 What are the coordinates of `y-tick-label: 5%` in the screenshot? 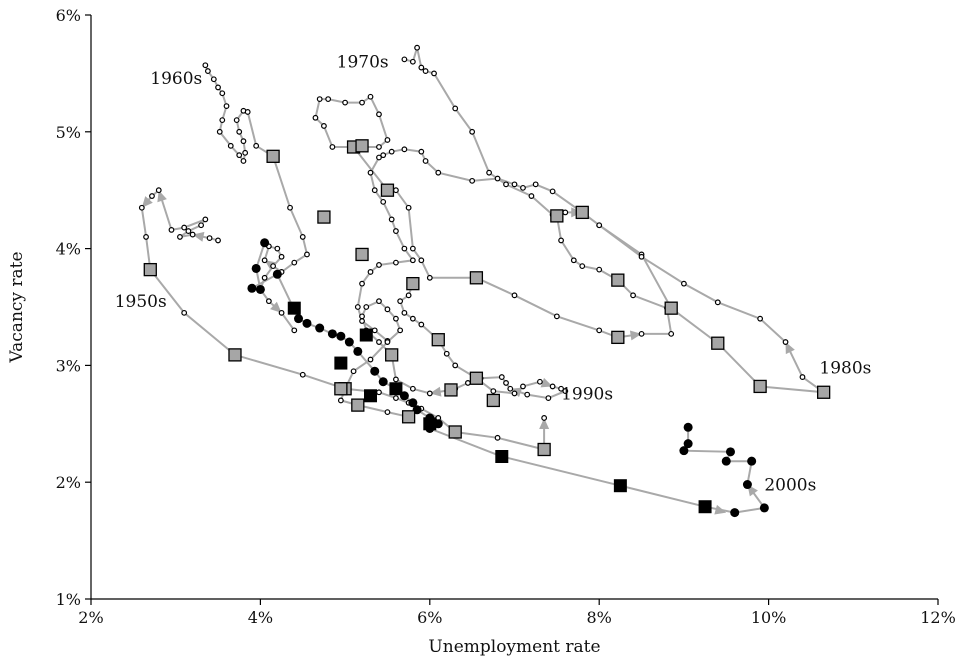 It's located at (68, 132).